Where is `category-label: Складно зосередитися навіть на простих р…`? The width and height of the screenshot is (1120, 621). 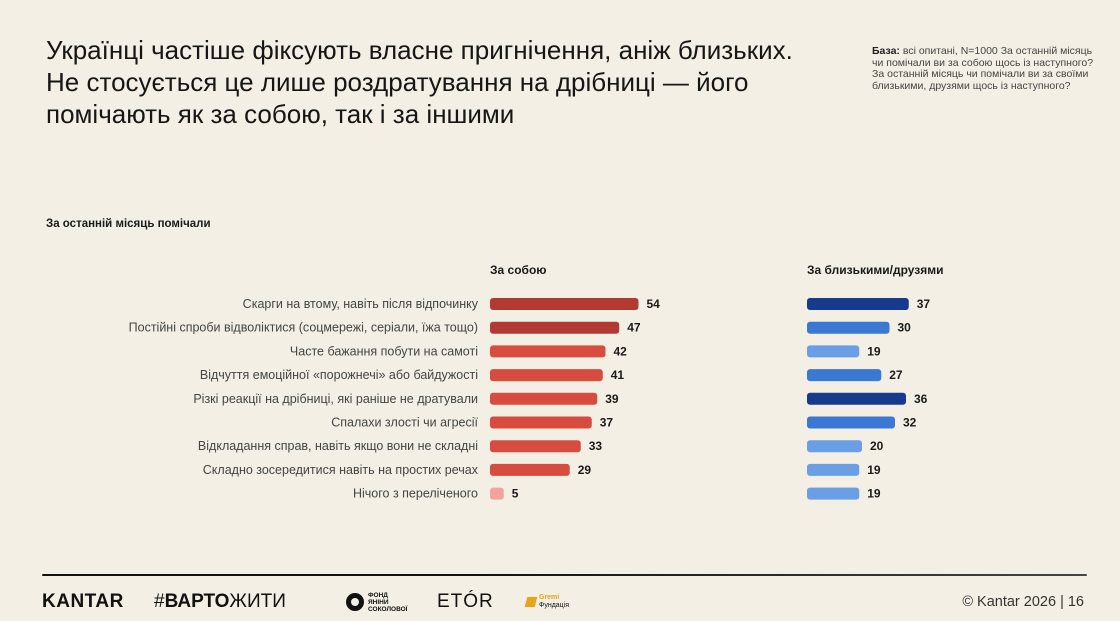
category-label: Складно зосередитися навіть на простих р… is located at coordinates (341, 470).